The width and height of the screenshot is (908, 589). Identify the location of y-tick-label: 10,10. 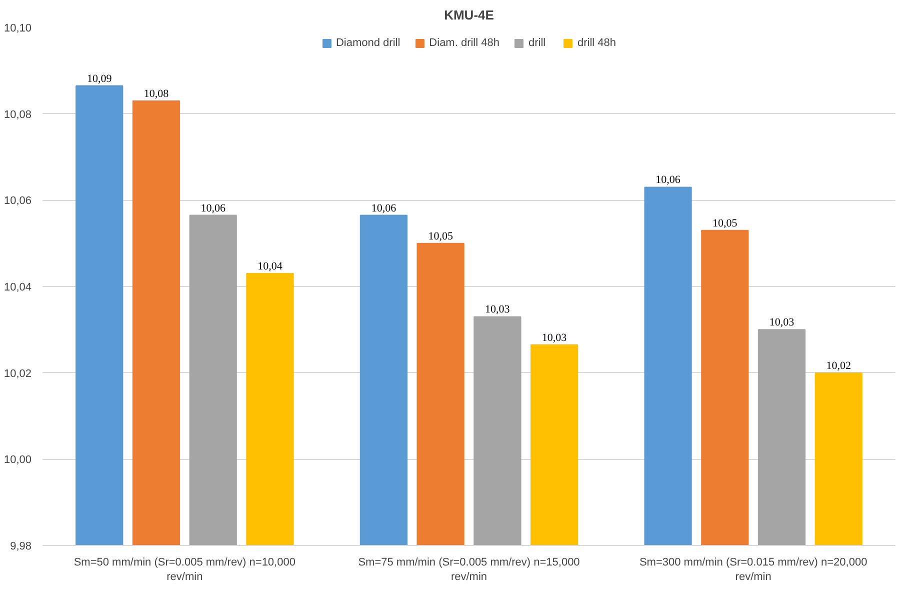
(18, 28).